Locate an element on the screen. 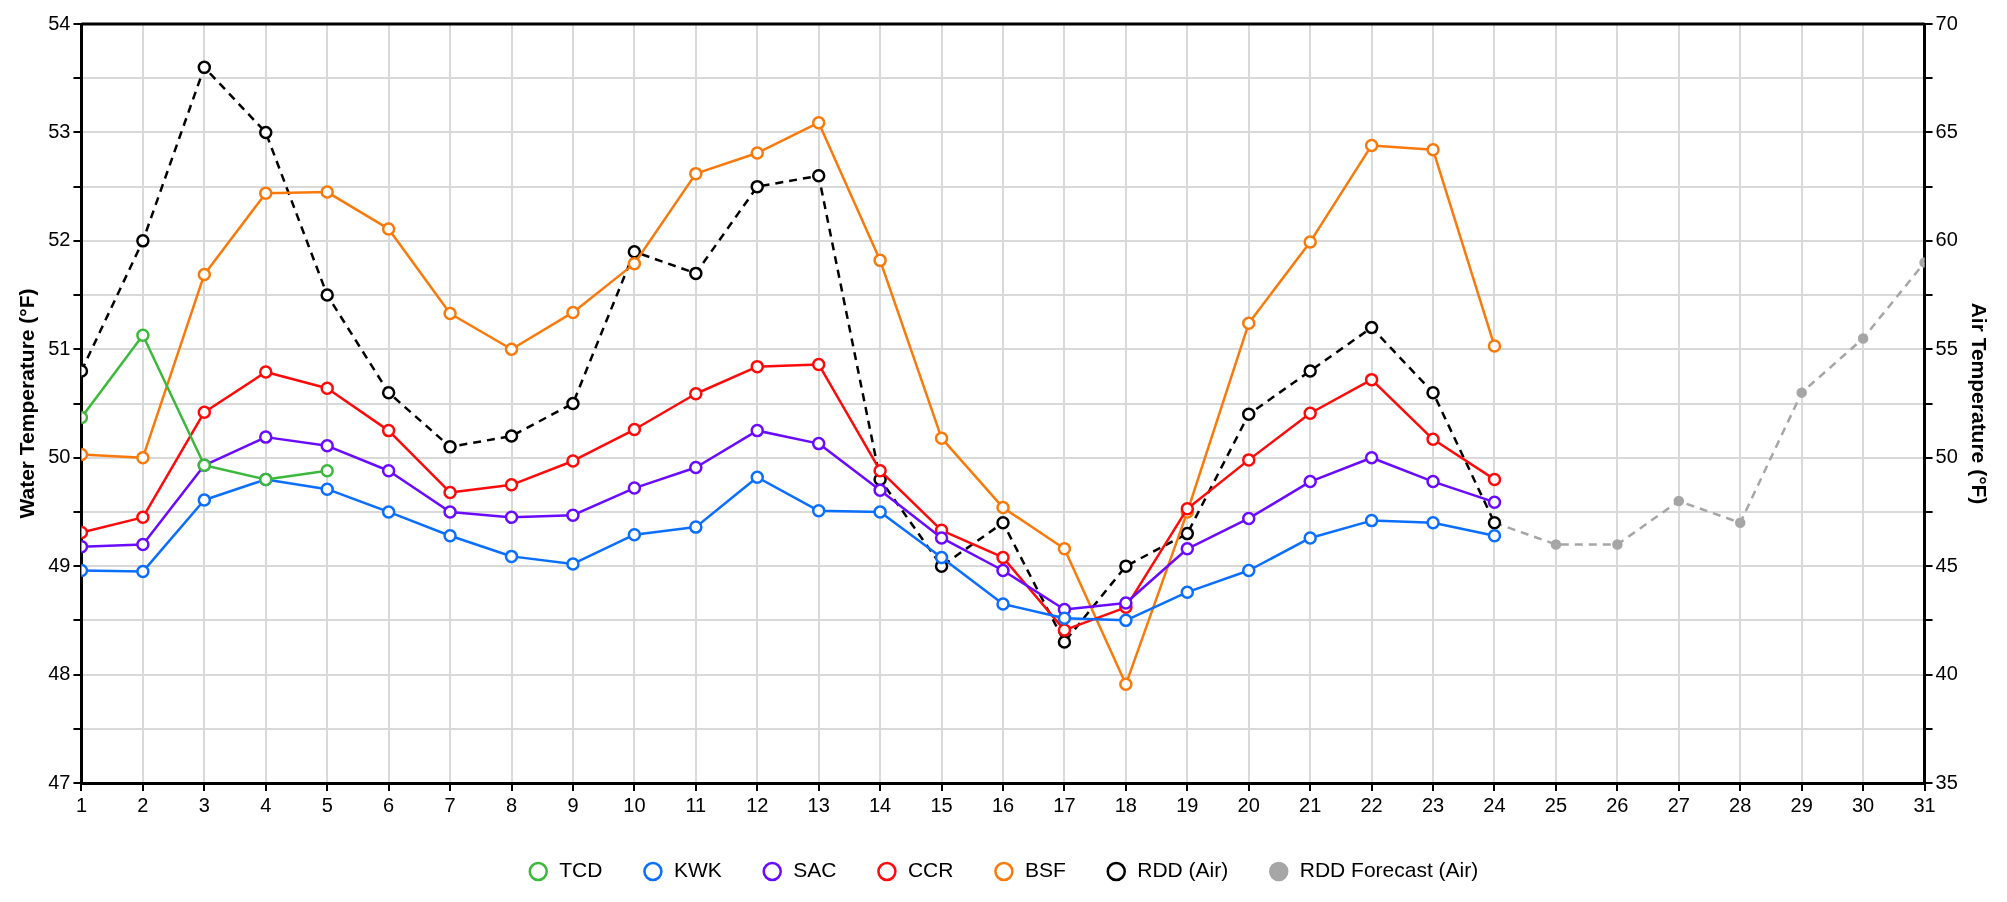  x-tick-label: 14 is located at coordinates (880, 804).